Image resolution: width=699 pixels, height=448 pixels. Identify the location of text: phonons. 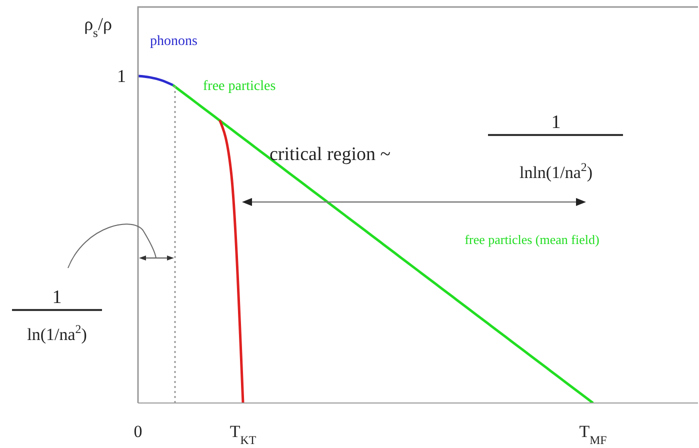
(174, 41).